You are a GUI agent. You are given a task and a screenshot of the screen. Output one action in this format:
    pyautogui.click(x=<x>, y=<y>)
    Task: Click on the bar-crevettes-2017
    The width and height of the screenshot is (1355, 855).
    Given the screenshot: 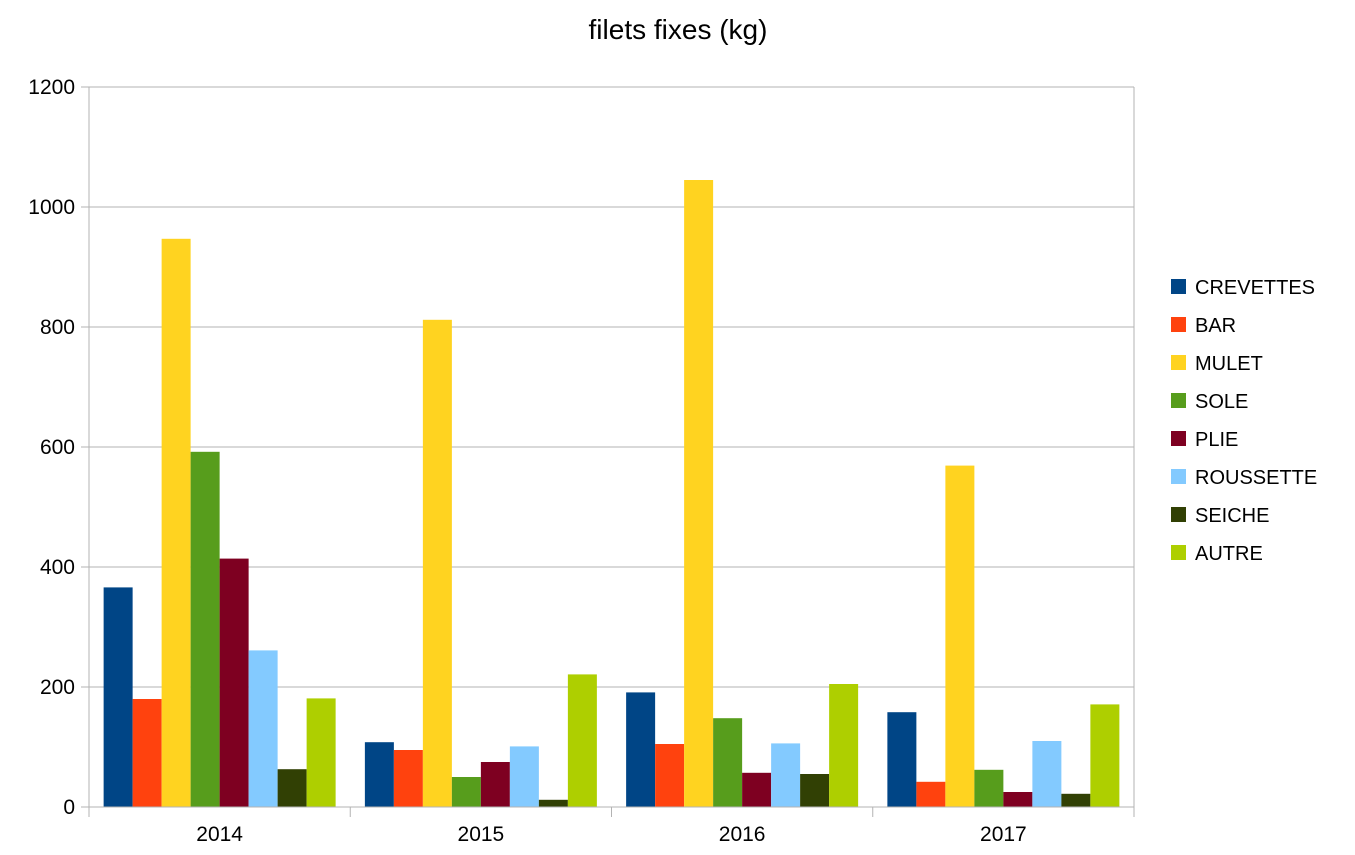 What is the action you would take?
    pyautogui.click(x=902, y=759)
    